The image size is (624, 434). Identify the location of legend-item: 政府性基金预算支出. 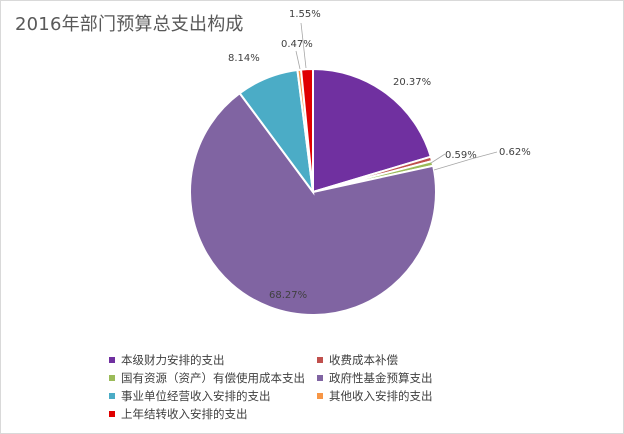
(413, 378).